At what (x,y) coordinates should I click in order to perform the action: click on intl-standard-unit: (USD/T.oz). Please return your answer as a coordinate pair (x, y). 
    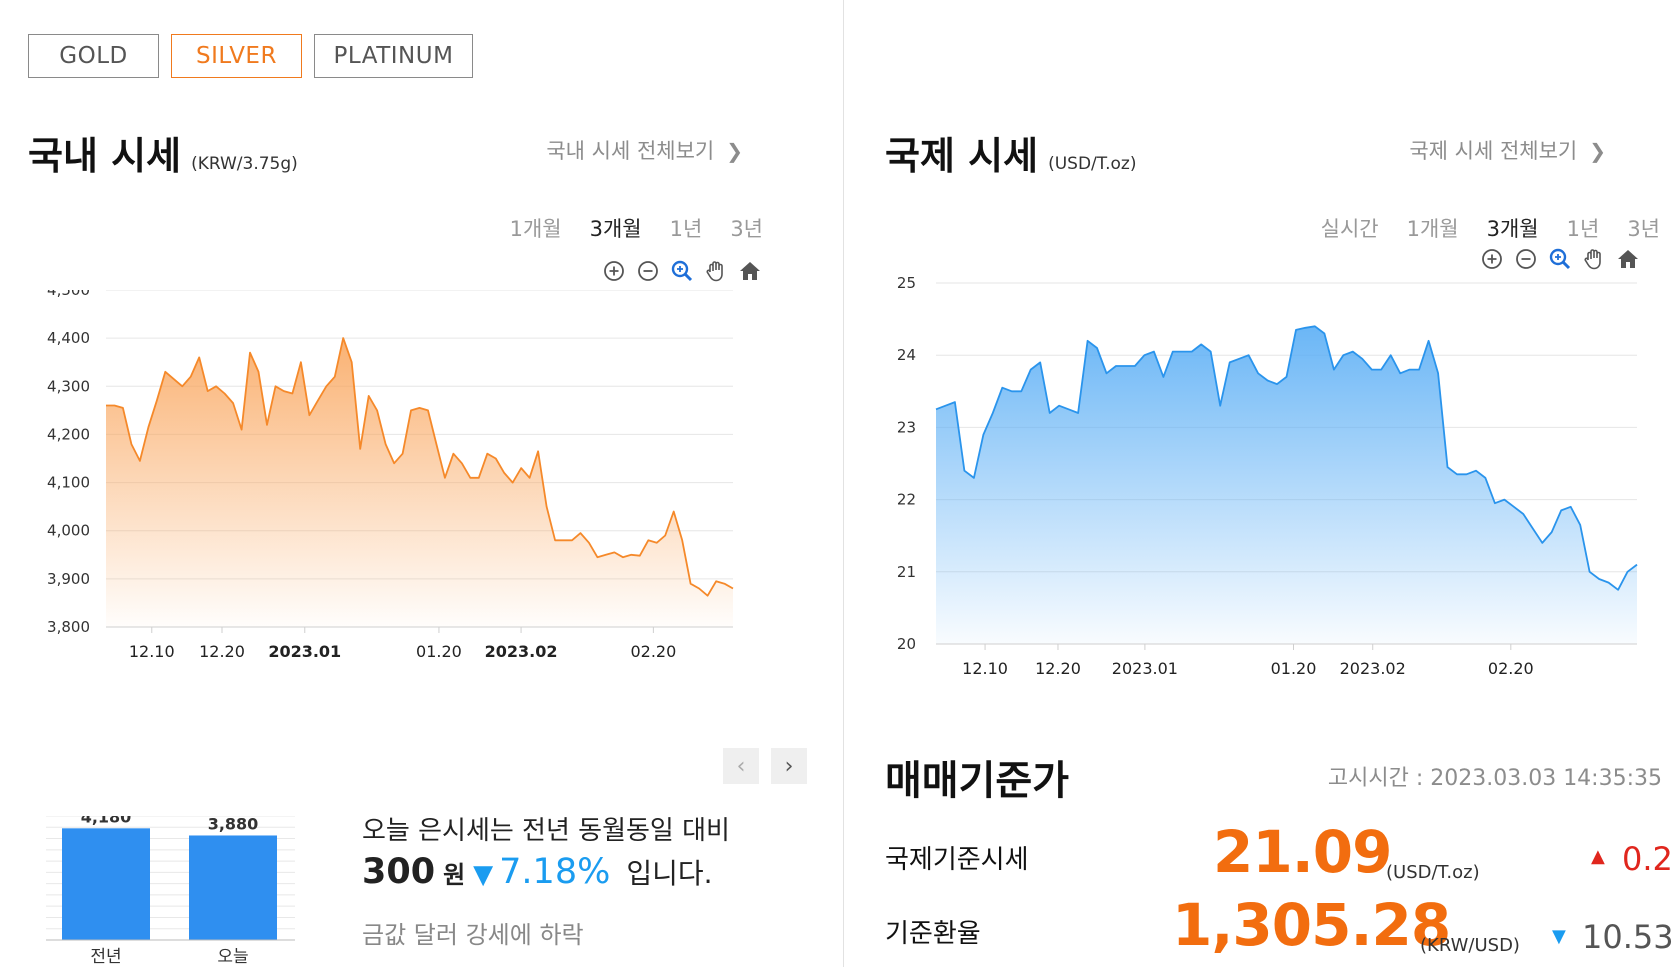
    Looking at the image, I should click on (1433, 872).